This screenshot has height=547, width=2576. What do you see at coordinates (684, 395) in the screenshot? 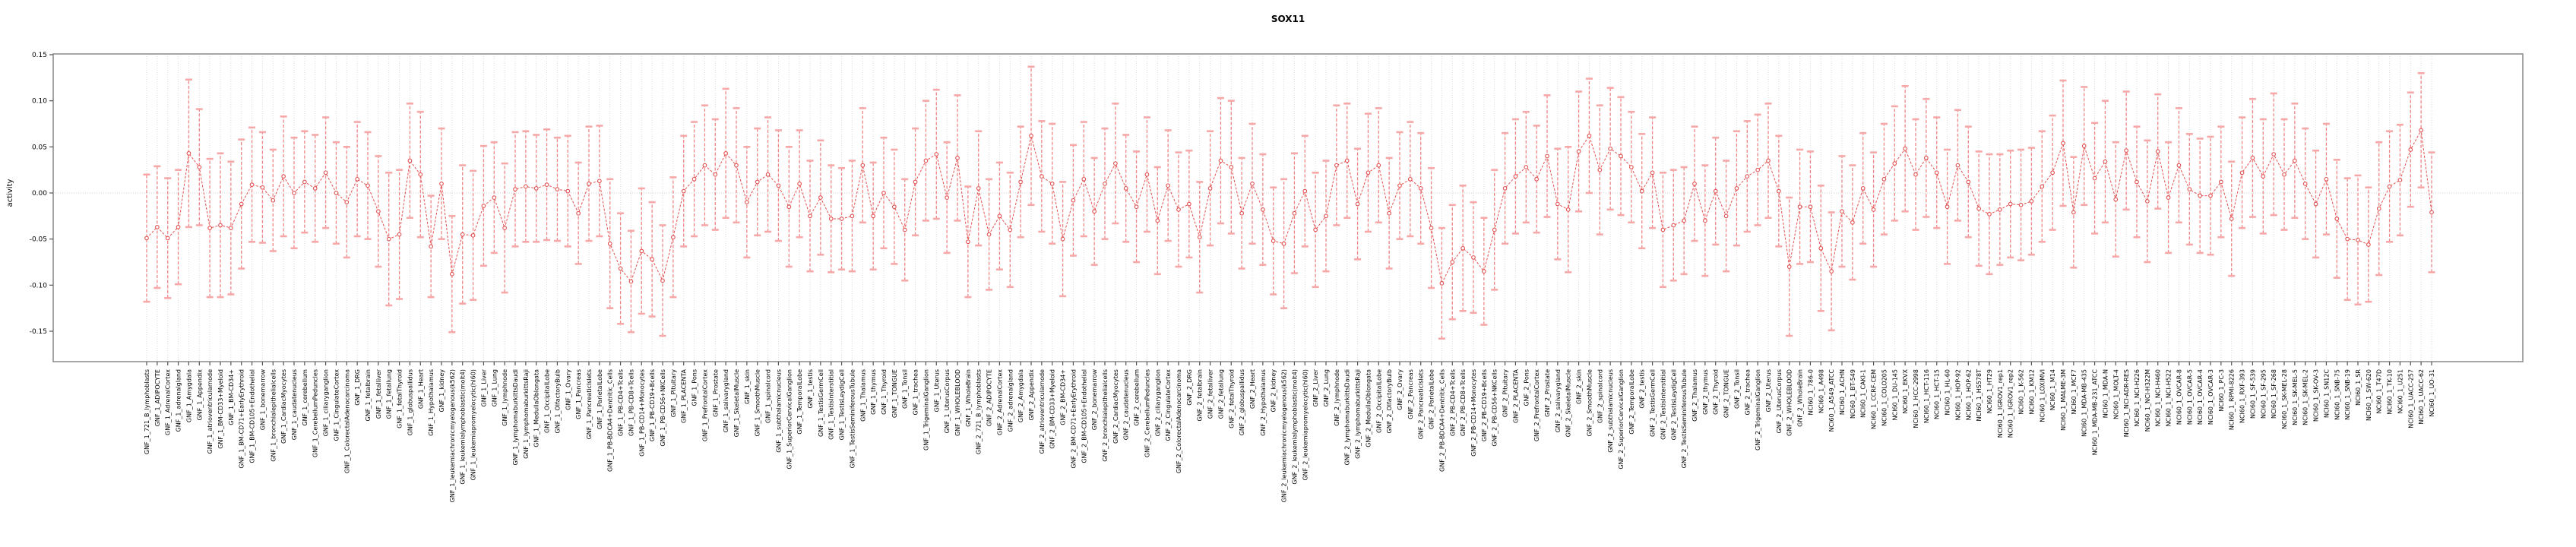
I see `x-tick-label: GNF_1_PLACENTA` at bounding box center [684, 395].